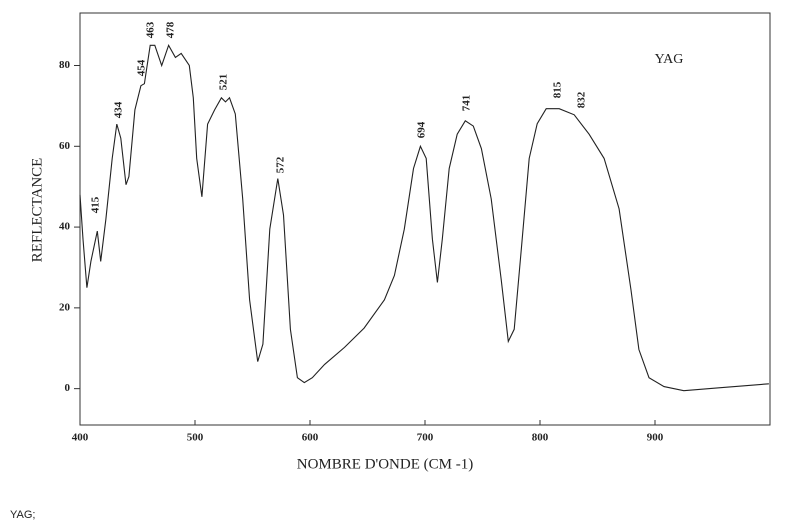 The height and width of the screenshot is (531, 800). What do you see at coordinates (467, 103) in the screenshot?
I see `peak-label: 741` at bounding box center [467, 103].